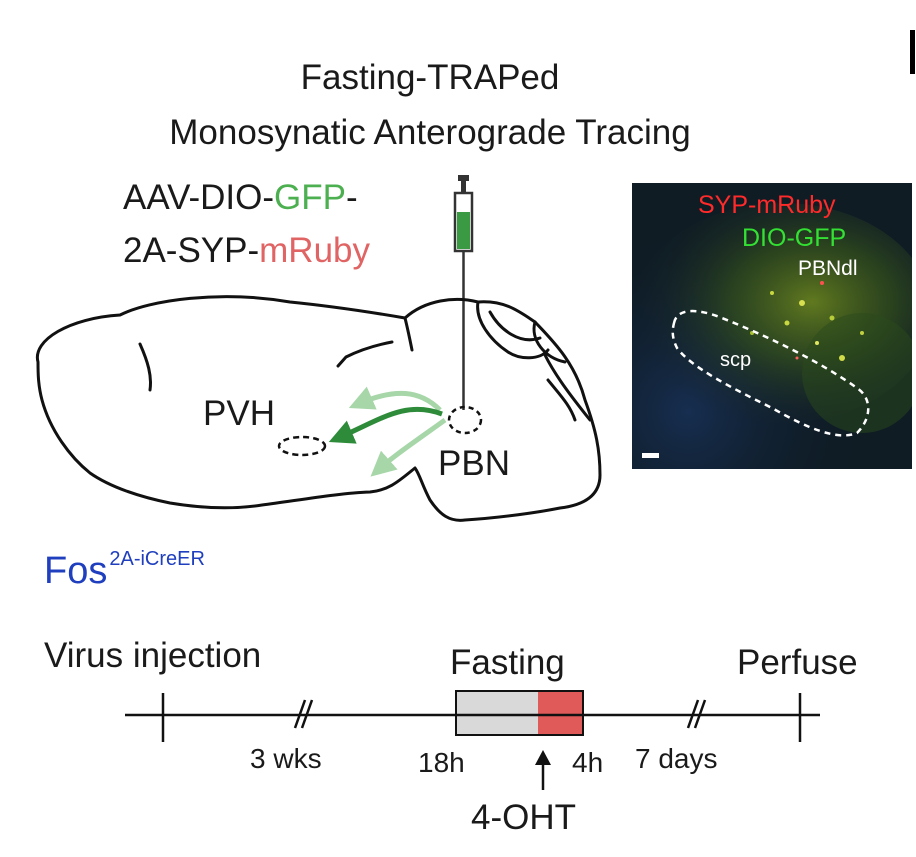 Image resolution: width=916 pixels, height=857 pixels. I want to click on treatment-bar, so click(560, 713).